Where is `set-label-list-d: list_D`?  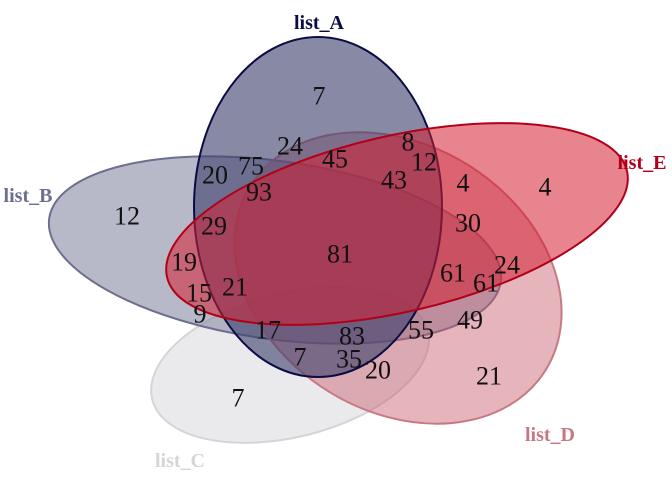
set-label-list-d: list_D is located at coordinates (550, 435).